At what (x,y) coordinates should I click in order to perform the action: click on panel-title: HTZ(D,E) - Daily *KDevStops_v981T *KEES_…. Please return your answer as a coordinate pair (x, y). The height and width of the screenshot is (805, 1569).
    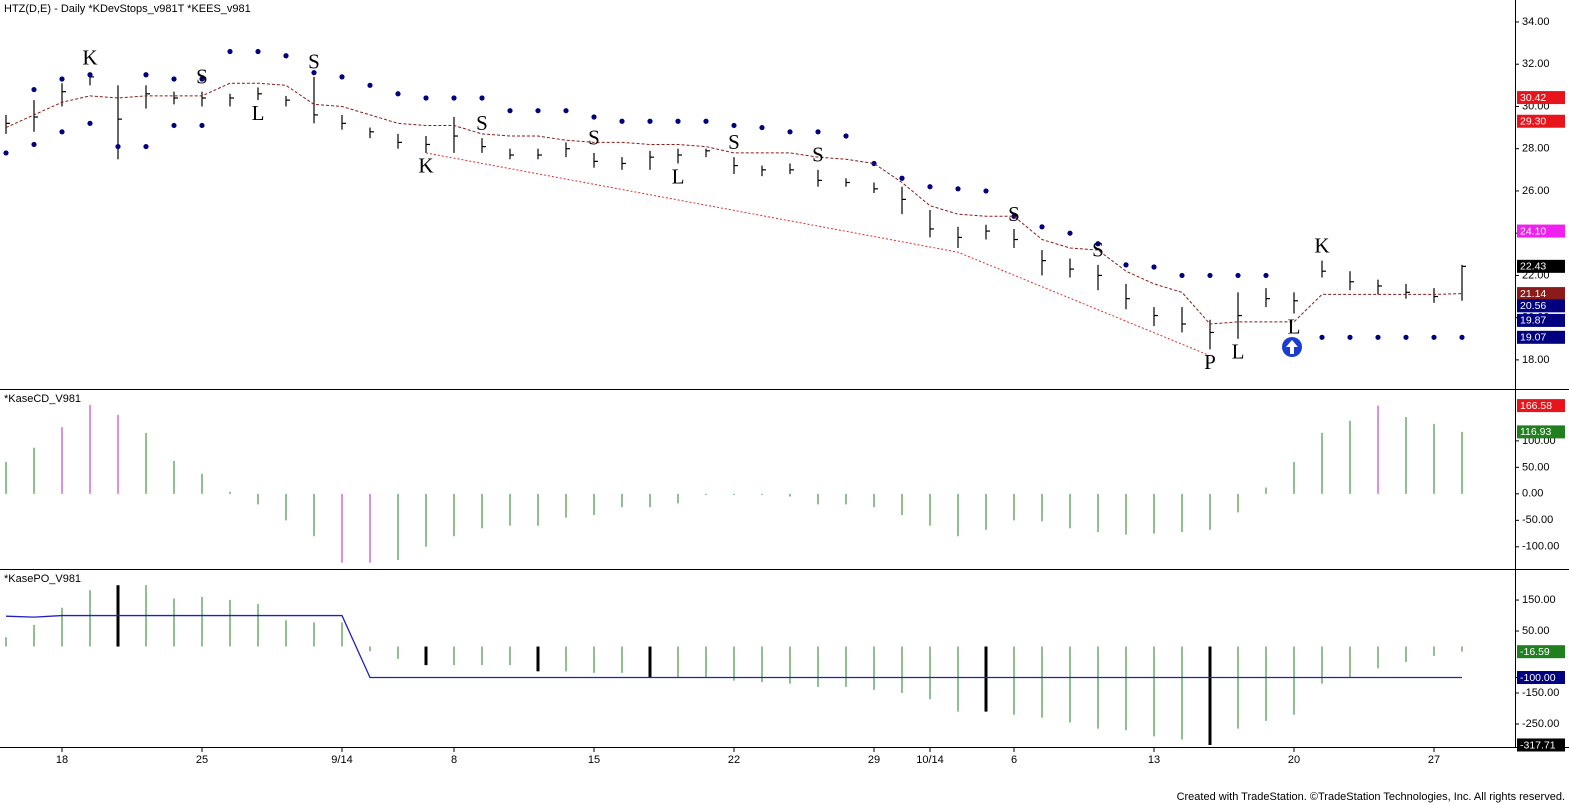
    Looking at the image, I should click on (127, 9).